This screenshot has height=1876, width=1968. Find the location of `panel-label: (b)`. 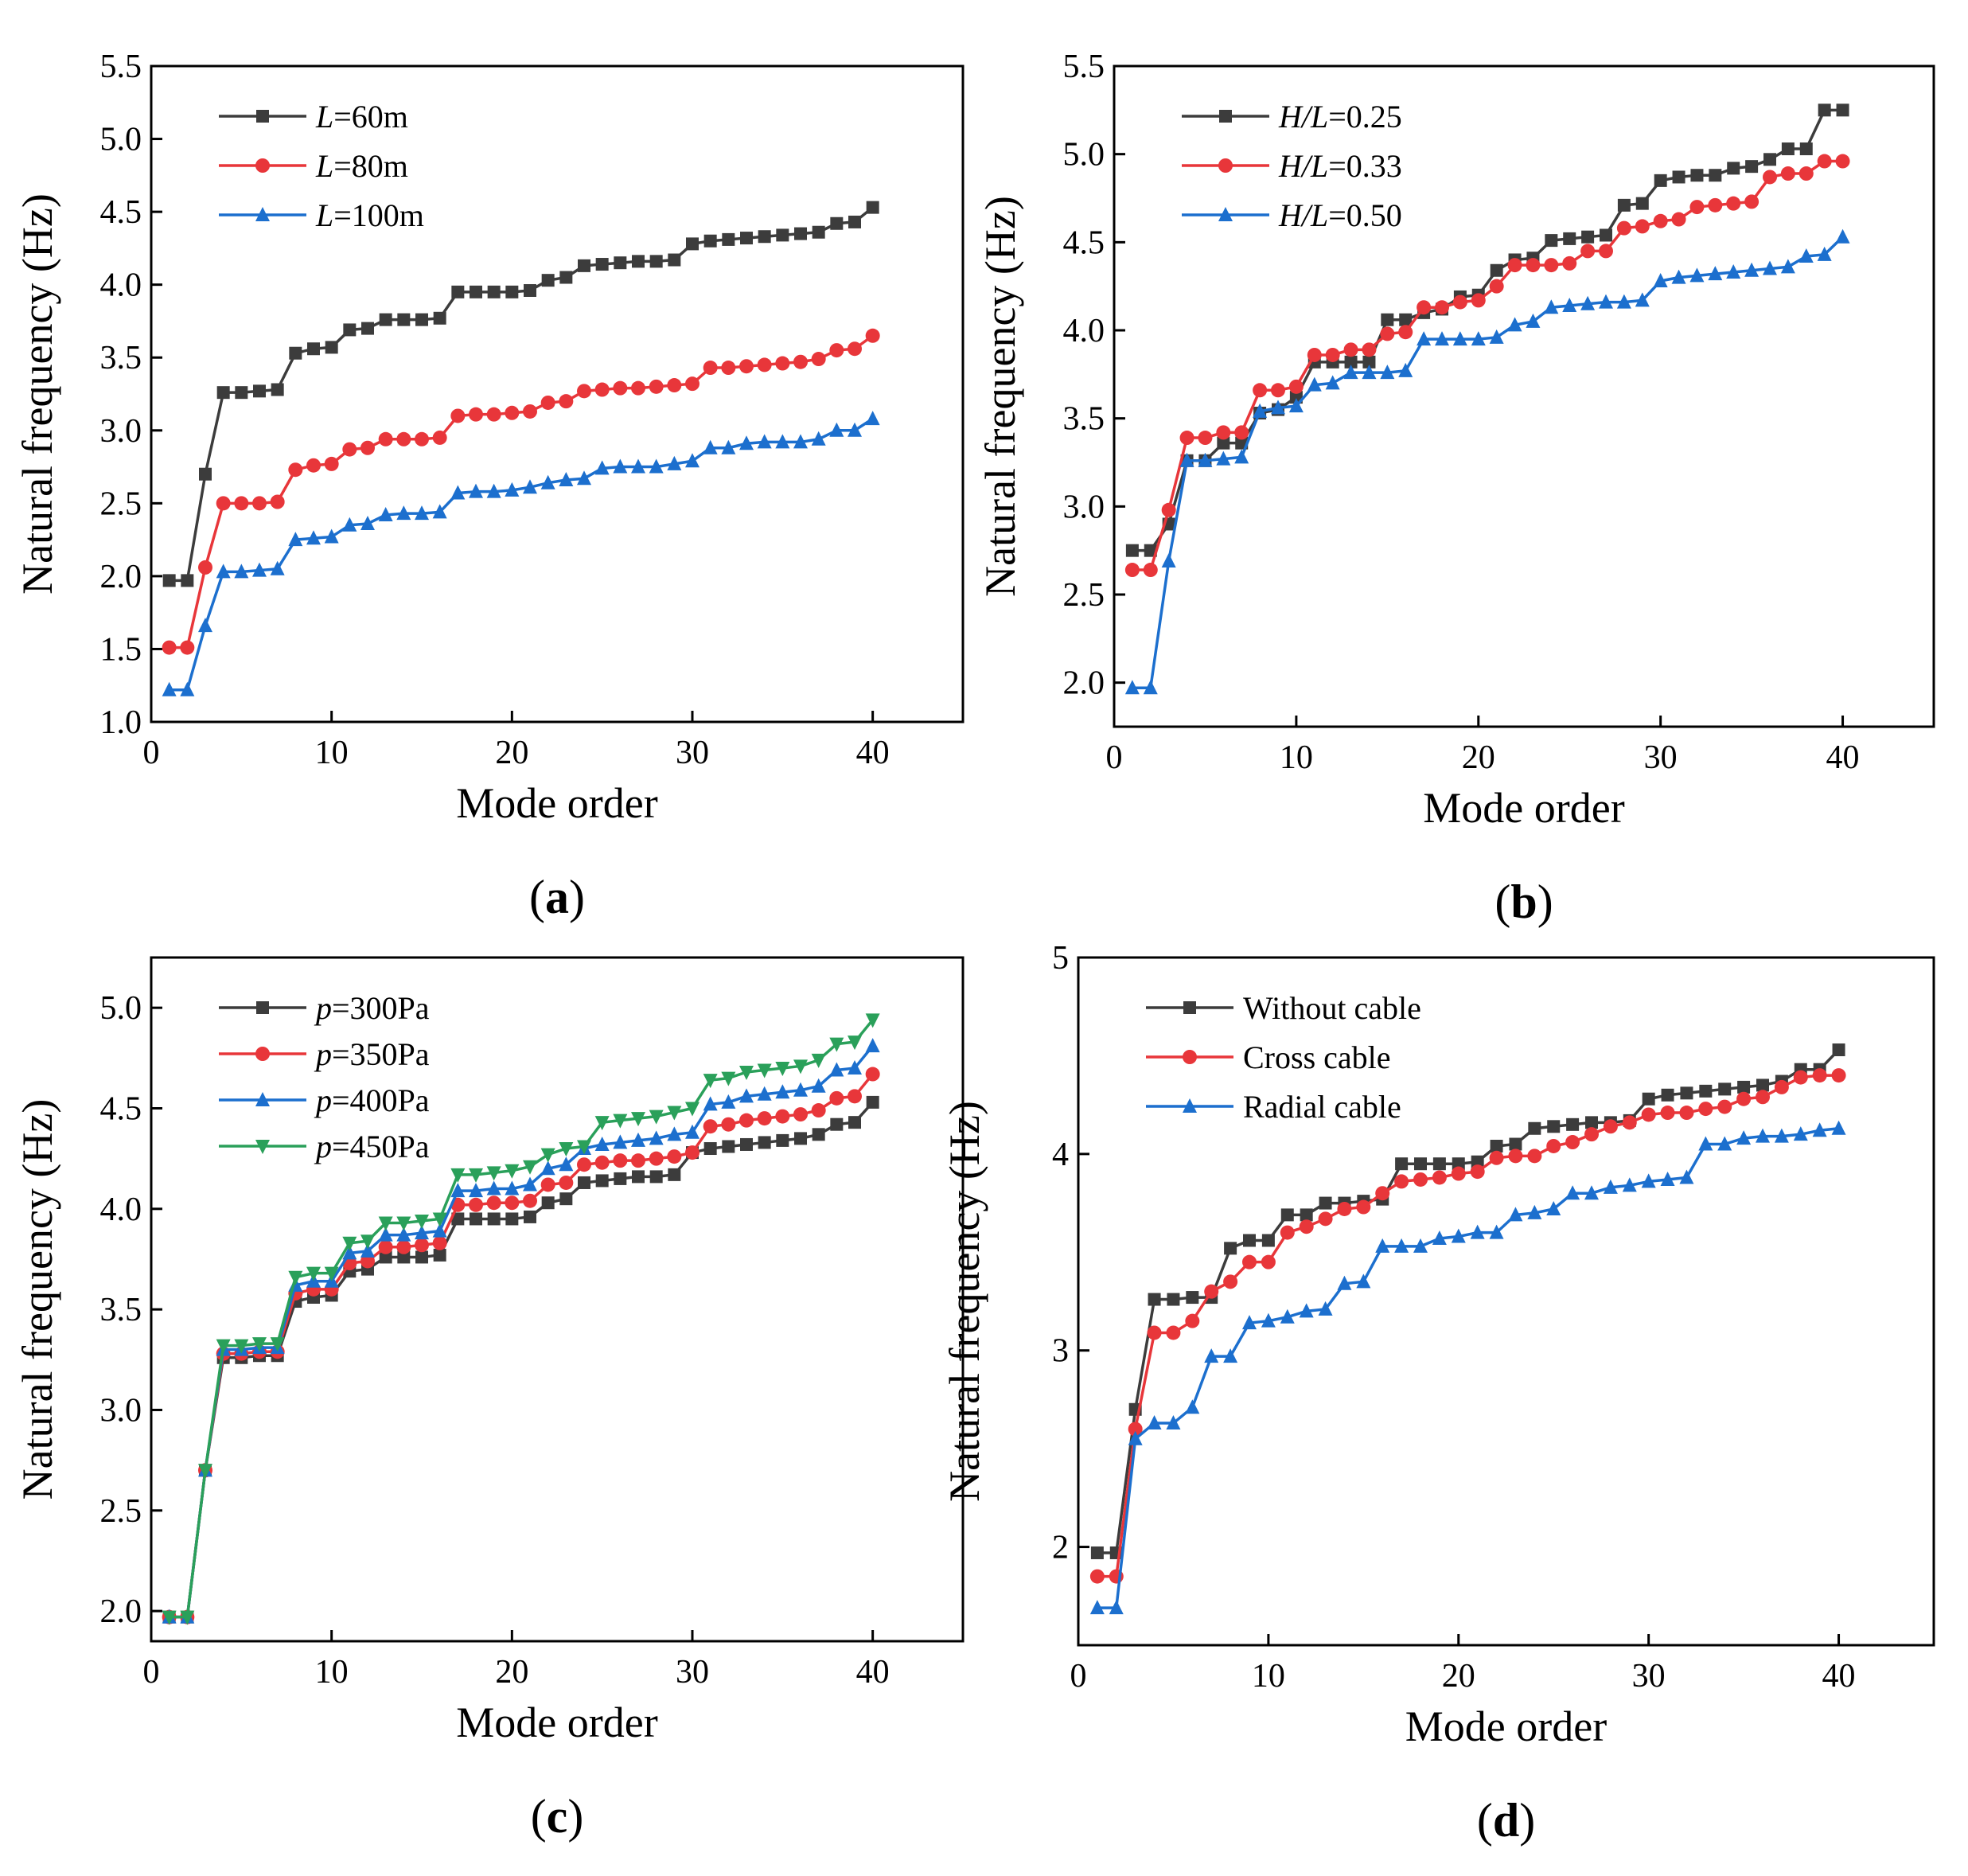

panel-label: (b) is located at coordinates (1524, 902).